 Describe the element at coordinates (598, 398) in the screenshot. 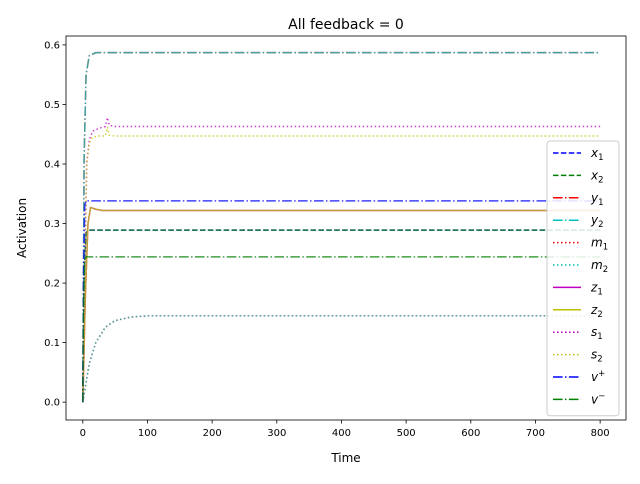

I see `legend-entry-label: v−` at that location.